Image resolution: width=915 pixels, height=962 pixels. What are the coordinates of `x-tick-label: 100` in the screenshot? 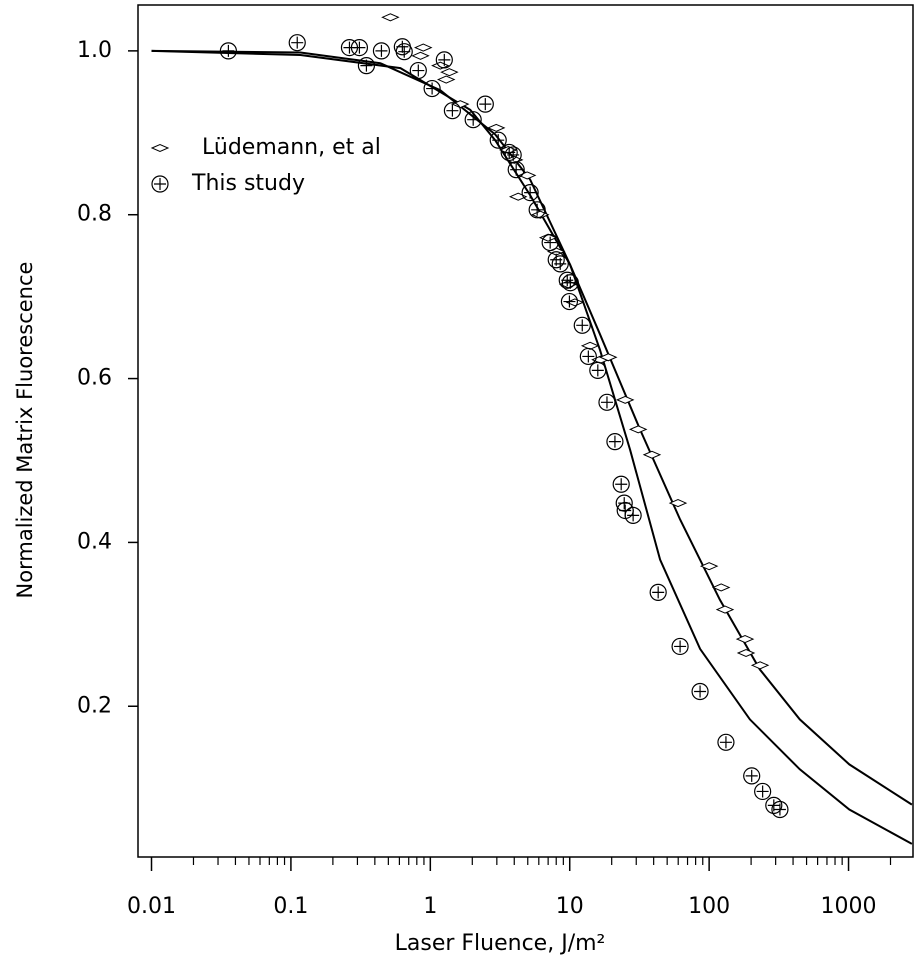 It's located at (709, 906).